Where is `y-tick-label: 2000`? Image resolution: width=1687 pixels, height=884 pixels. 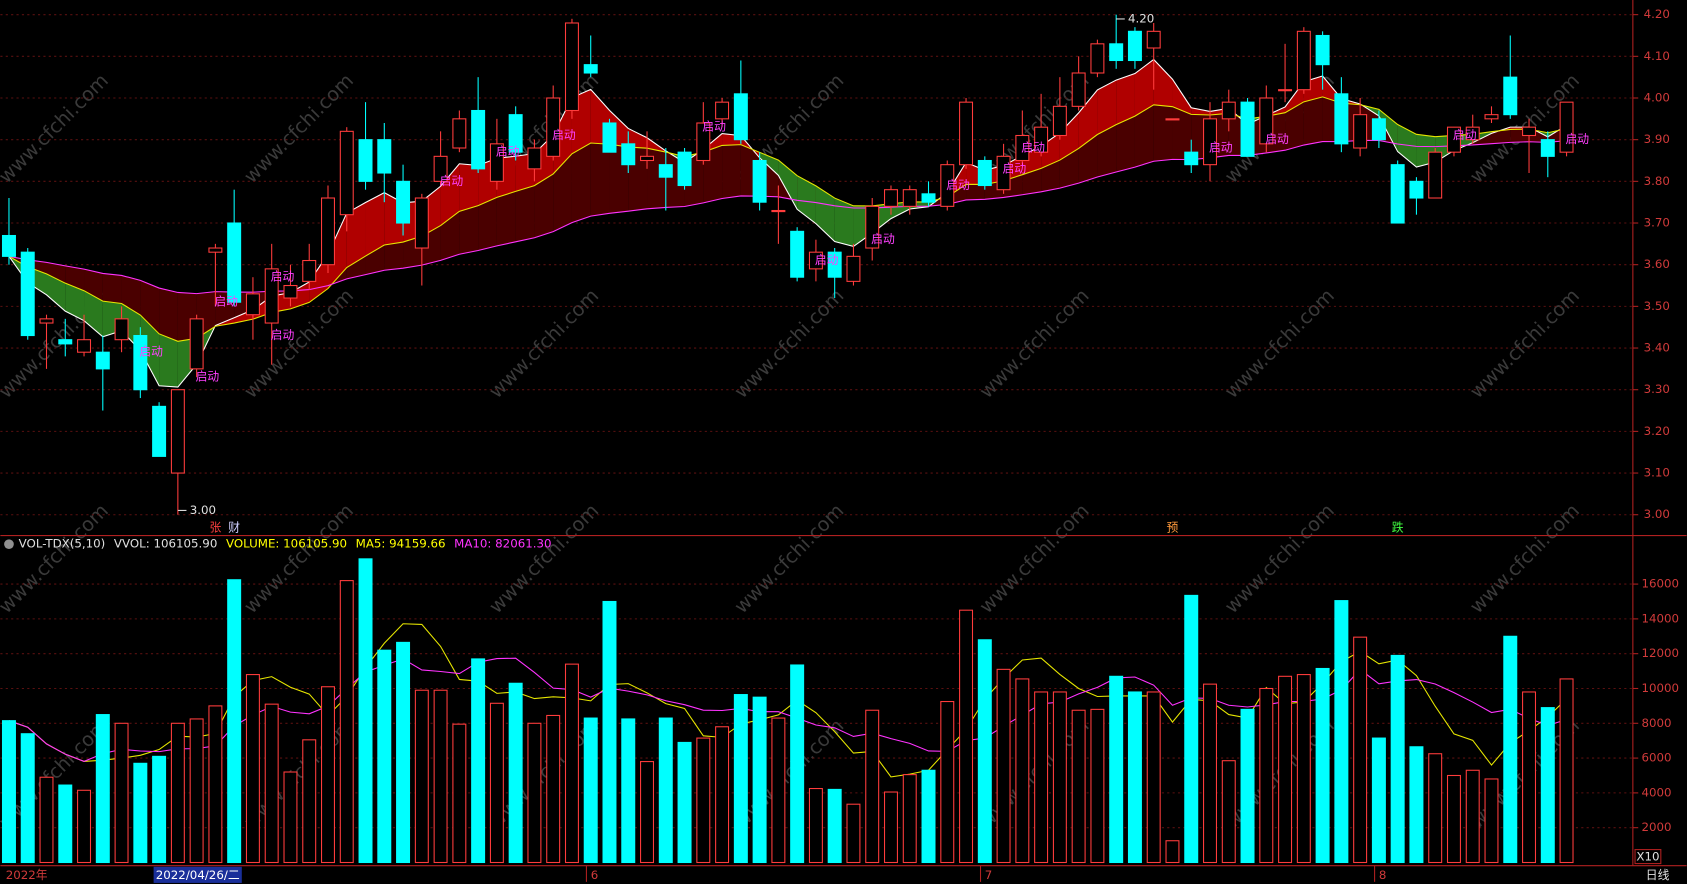 y-tick-label: 2000 is located at coordinates (1656, 827).